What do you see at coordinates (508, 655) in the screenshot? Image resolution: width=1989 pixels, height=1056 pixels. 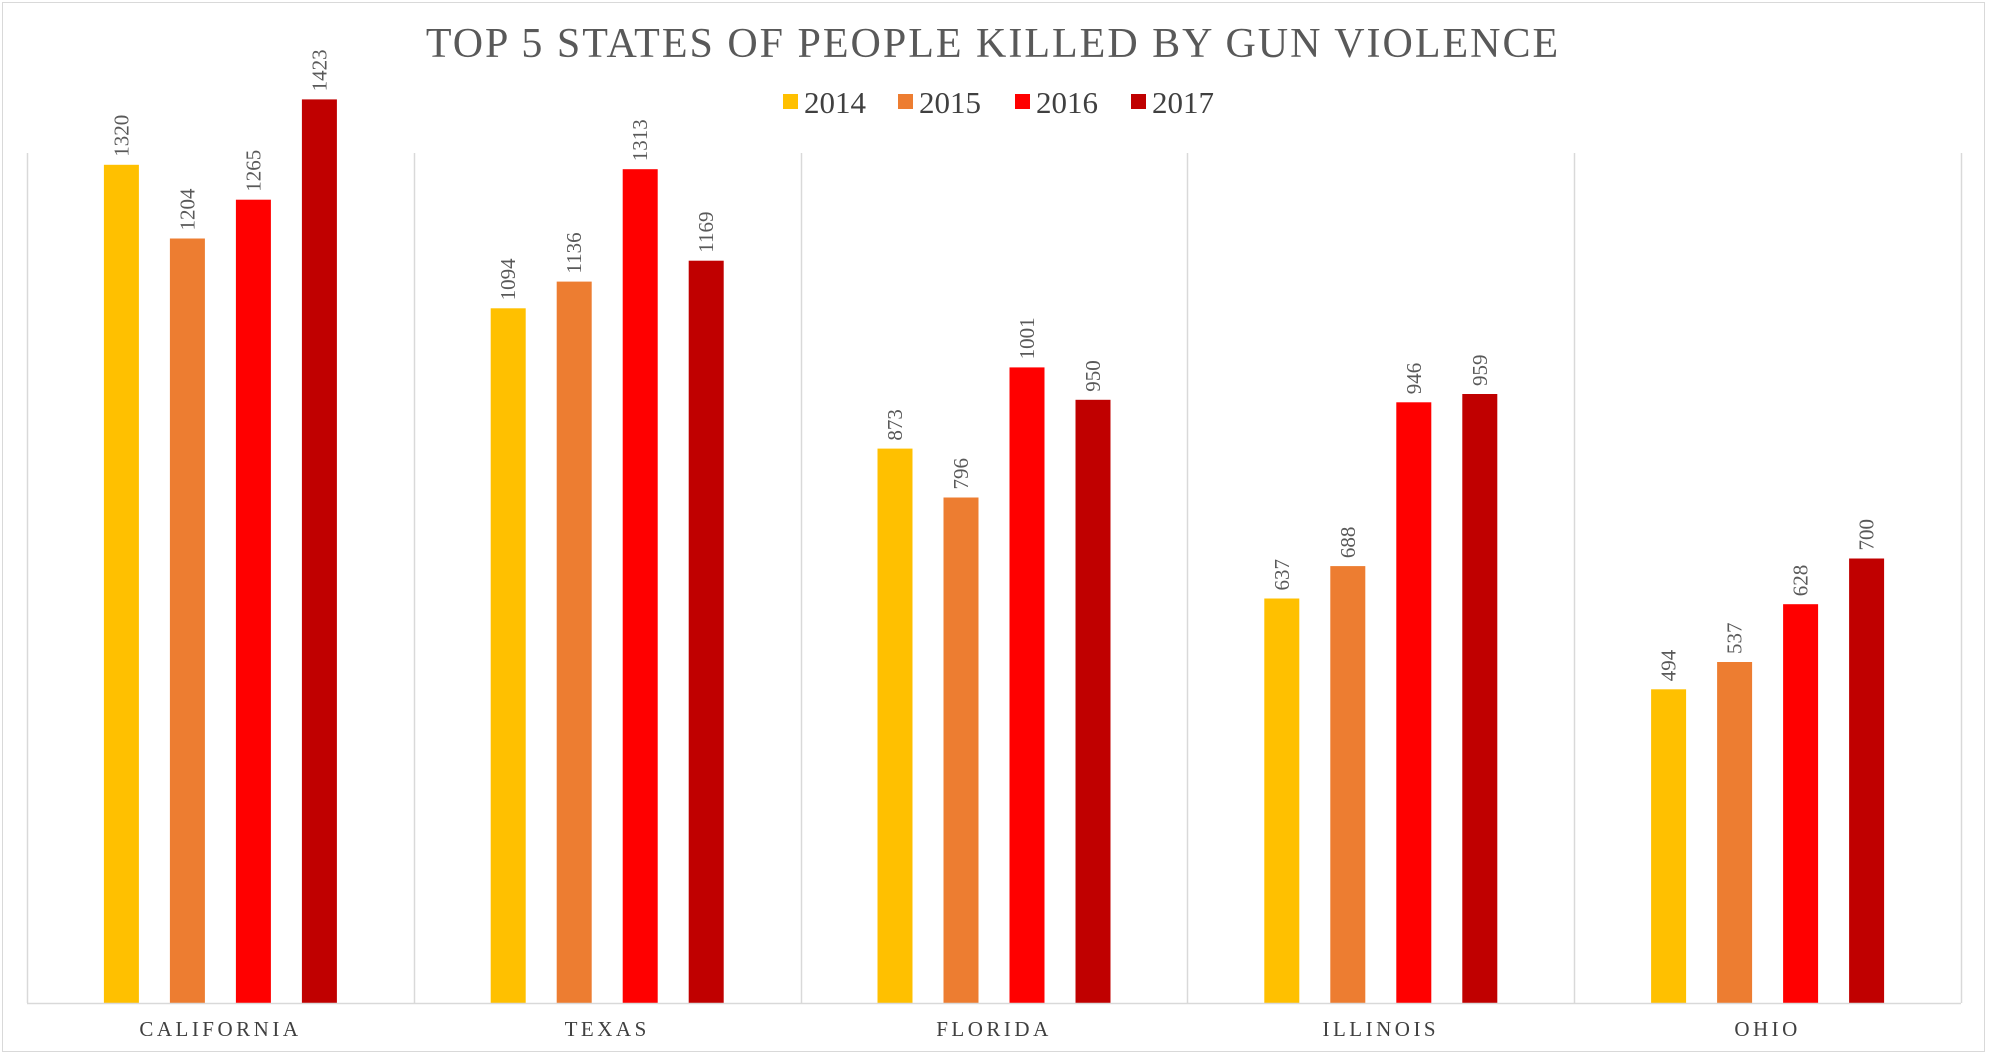 I see `bar-texas-2014` at bounding box center [508, 655].